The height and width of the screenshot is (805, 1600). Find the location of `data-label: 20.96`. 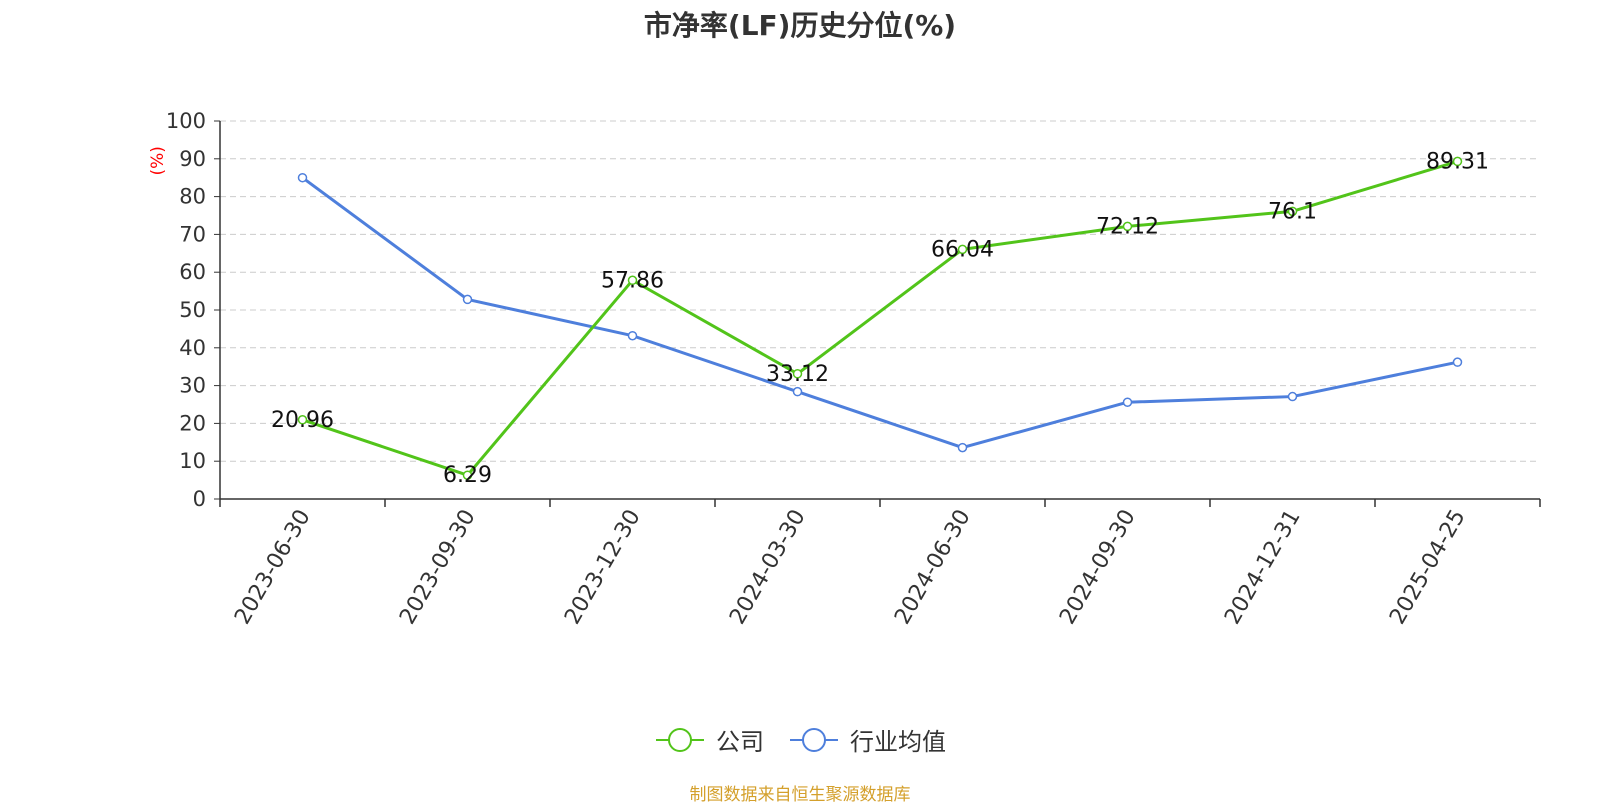

data-label: 20.96 is located at coordinates (302, 420).